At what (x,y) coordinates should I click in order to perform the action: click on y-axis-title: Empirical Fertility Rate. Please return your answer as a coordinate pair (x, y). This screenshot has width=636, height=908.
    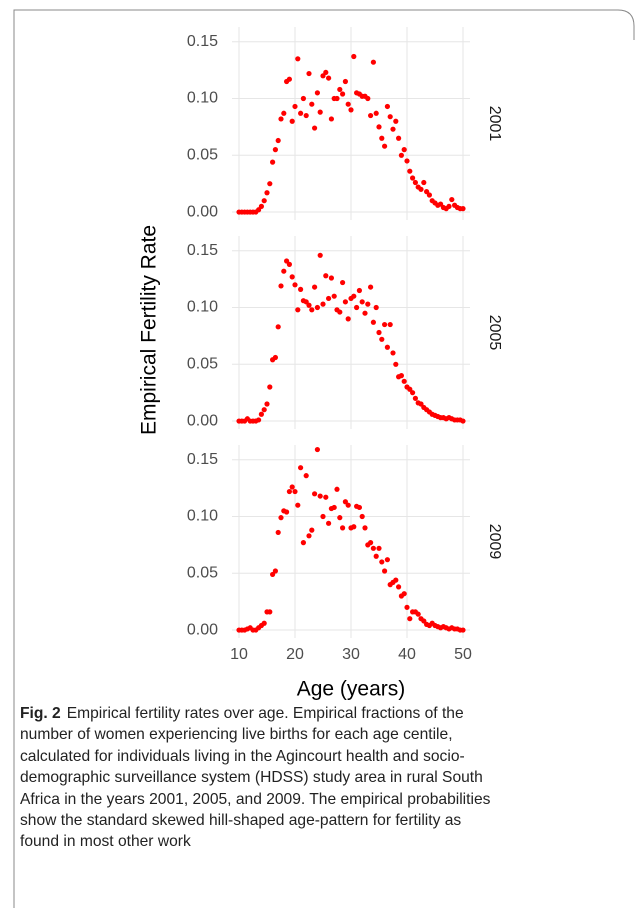
    Looking at the image, I should click on (149, 330).